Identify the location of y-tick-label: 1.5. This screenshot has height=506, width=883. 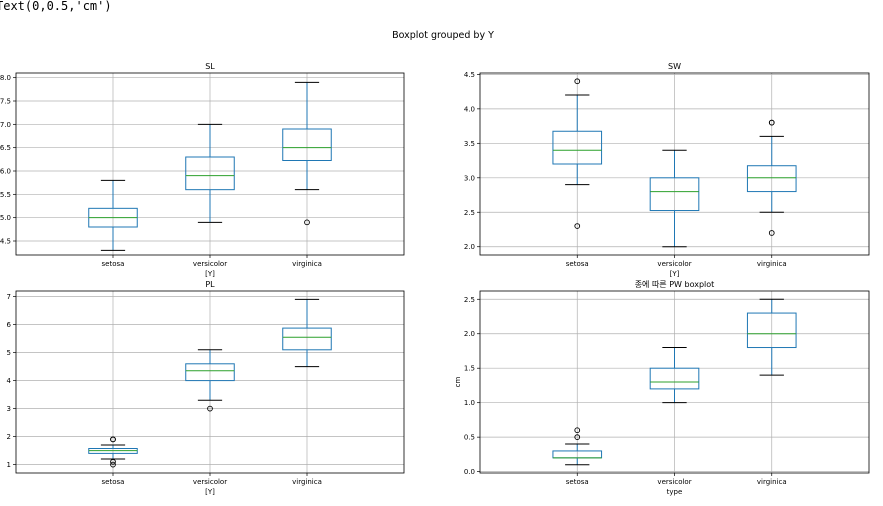
(469, 369).